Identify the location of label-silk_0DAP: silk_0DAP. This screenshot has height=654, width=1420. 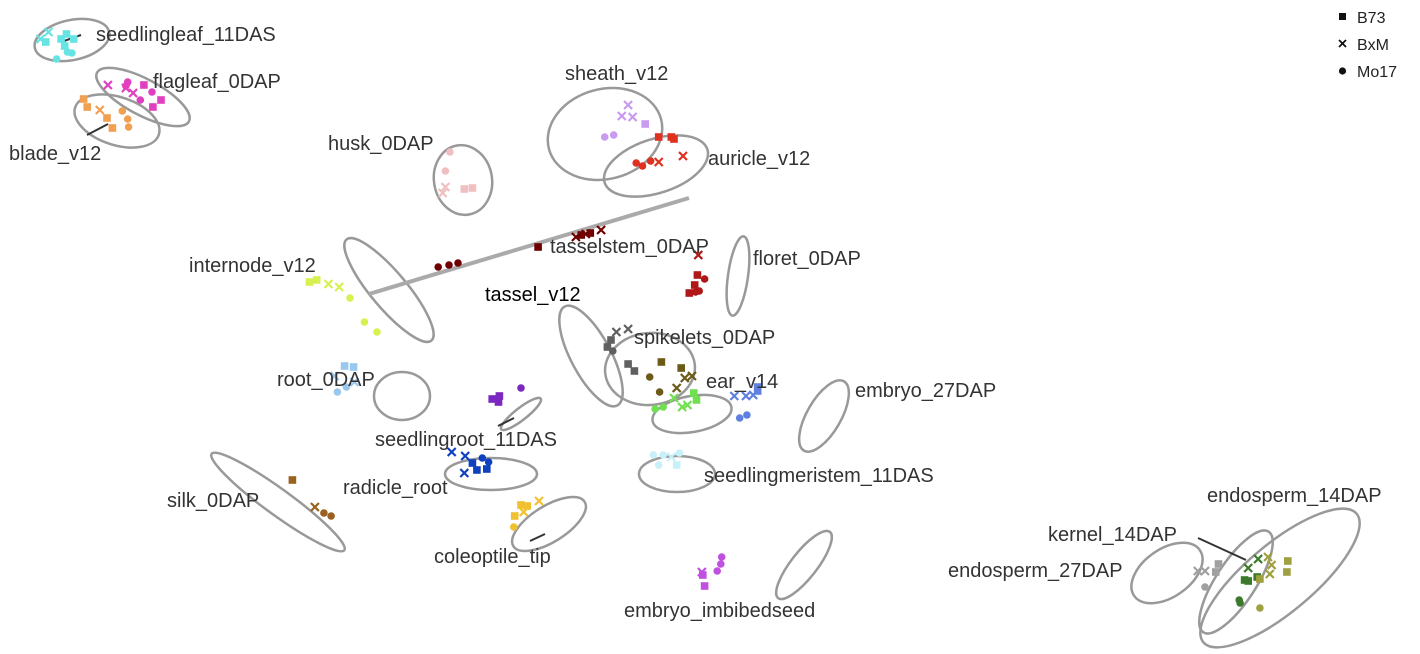
(213, 501).